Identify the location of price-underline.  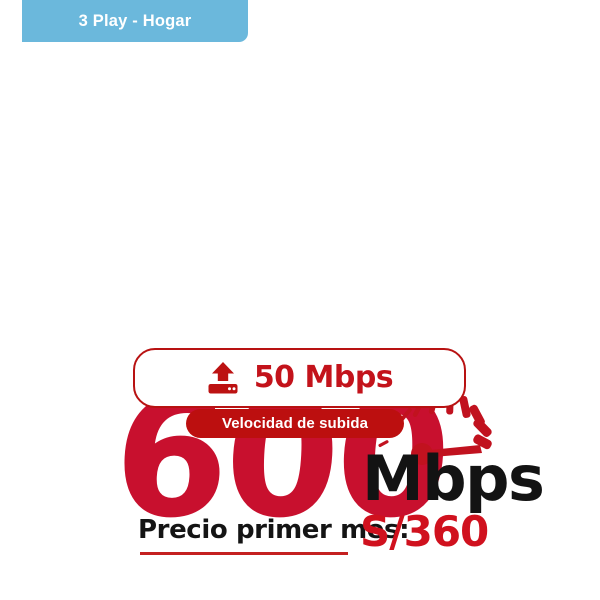
(244, 553).